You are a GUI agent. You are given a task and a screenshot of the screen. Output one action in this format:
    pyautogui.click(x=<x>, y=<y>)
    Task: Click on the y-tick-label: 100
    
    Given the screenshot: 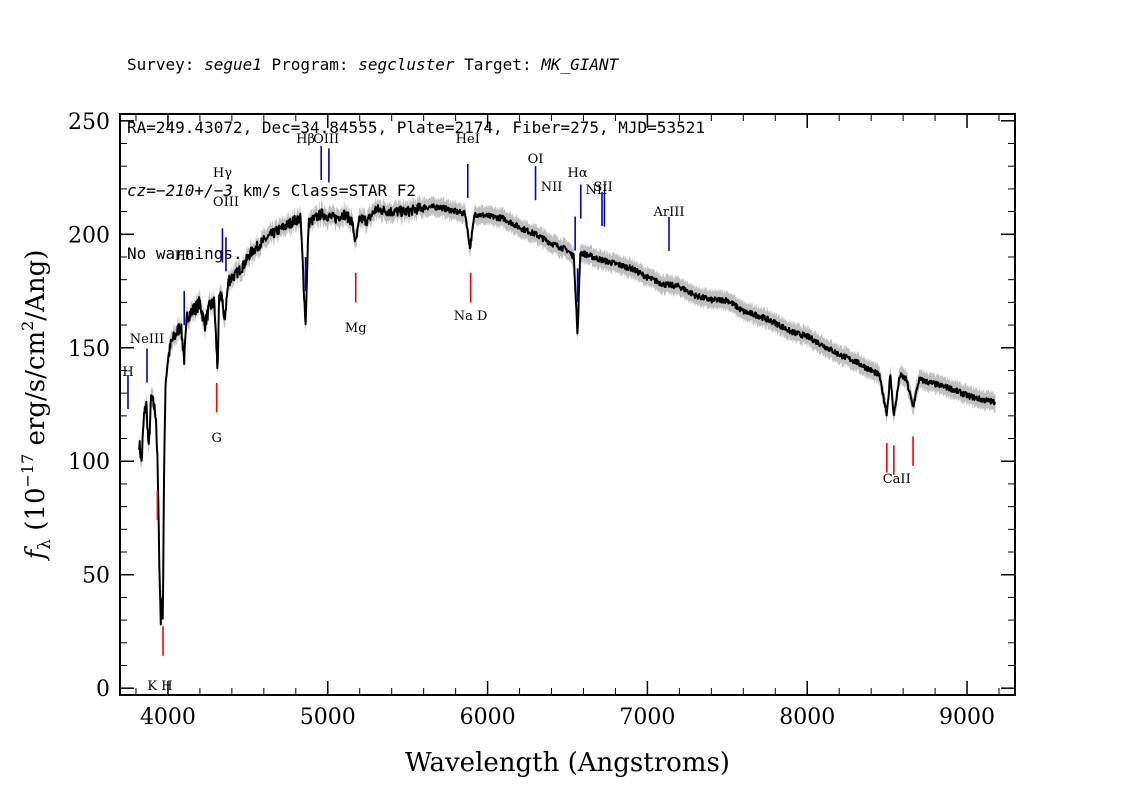 What is the action you would take?
    pyautogui.click(x=89, y=462)
    